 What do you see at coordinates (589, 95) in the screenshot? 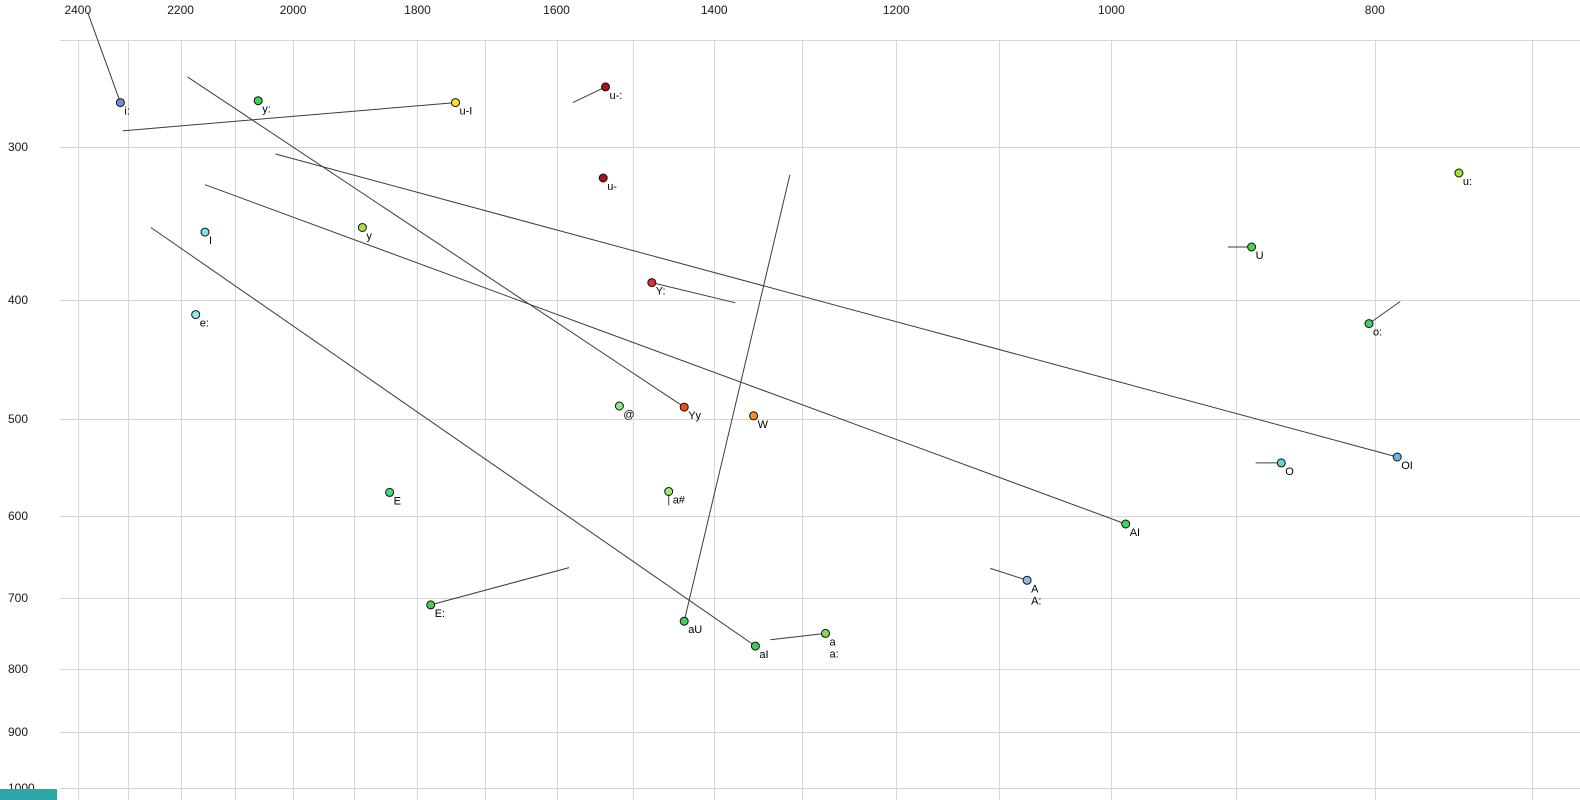
I see `trajectory-u-:` at bounding box center [589, 95].